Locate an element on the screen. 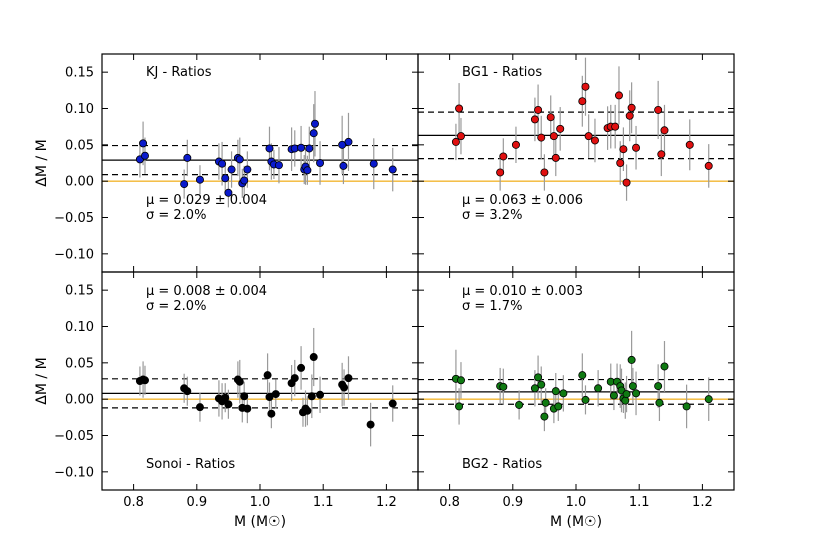 Image resolution: width=817 pixels, height=545 pixels. sigma-annotation: σ = 3.2% is located at coordinates (492, 215).